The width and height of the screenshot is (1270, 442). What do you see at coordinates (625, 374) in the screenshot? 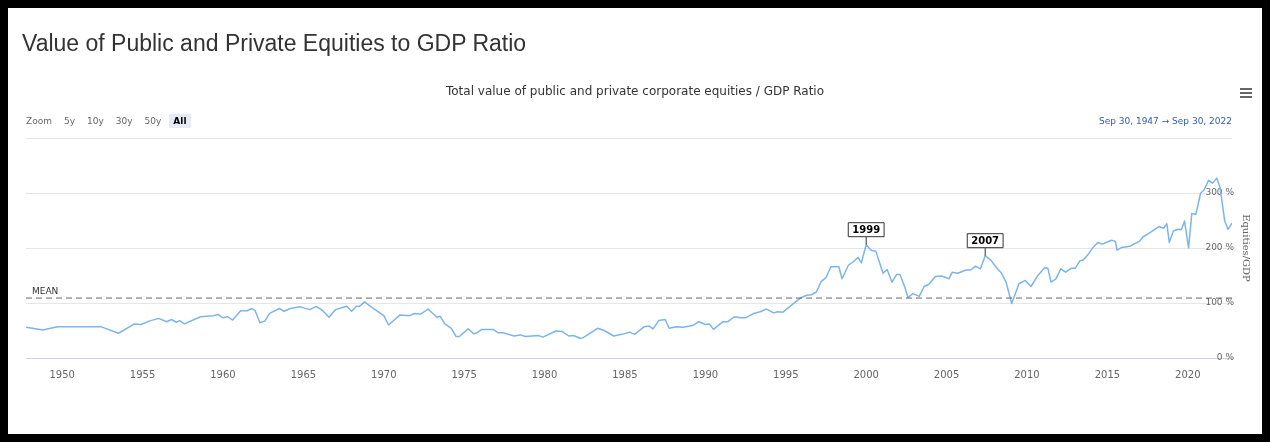
I see `x-tick-label: 1985` at bounding box center [625, 374].